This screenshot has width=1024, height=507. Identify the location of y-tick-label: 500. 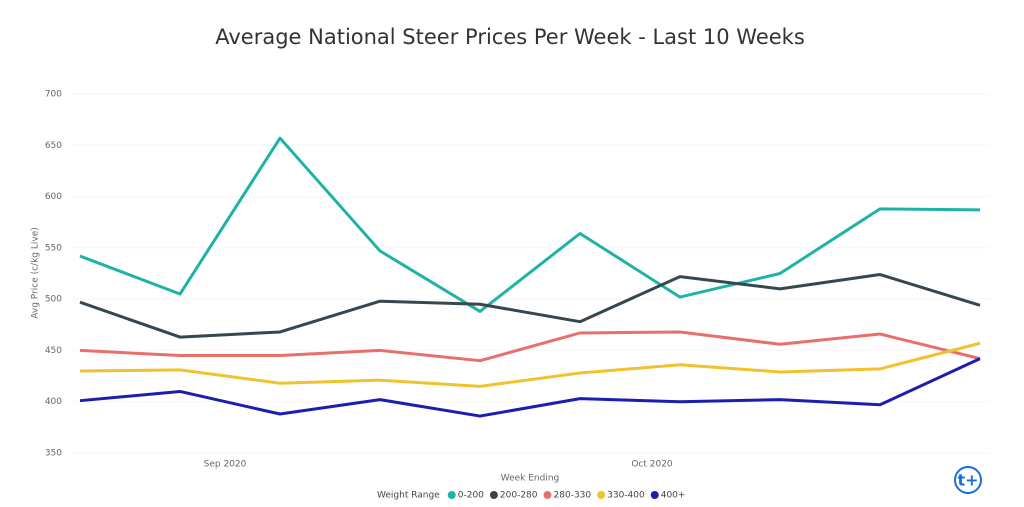
(53, 300).